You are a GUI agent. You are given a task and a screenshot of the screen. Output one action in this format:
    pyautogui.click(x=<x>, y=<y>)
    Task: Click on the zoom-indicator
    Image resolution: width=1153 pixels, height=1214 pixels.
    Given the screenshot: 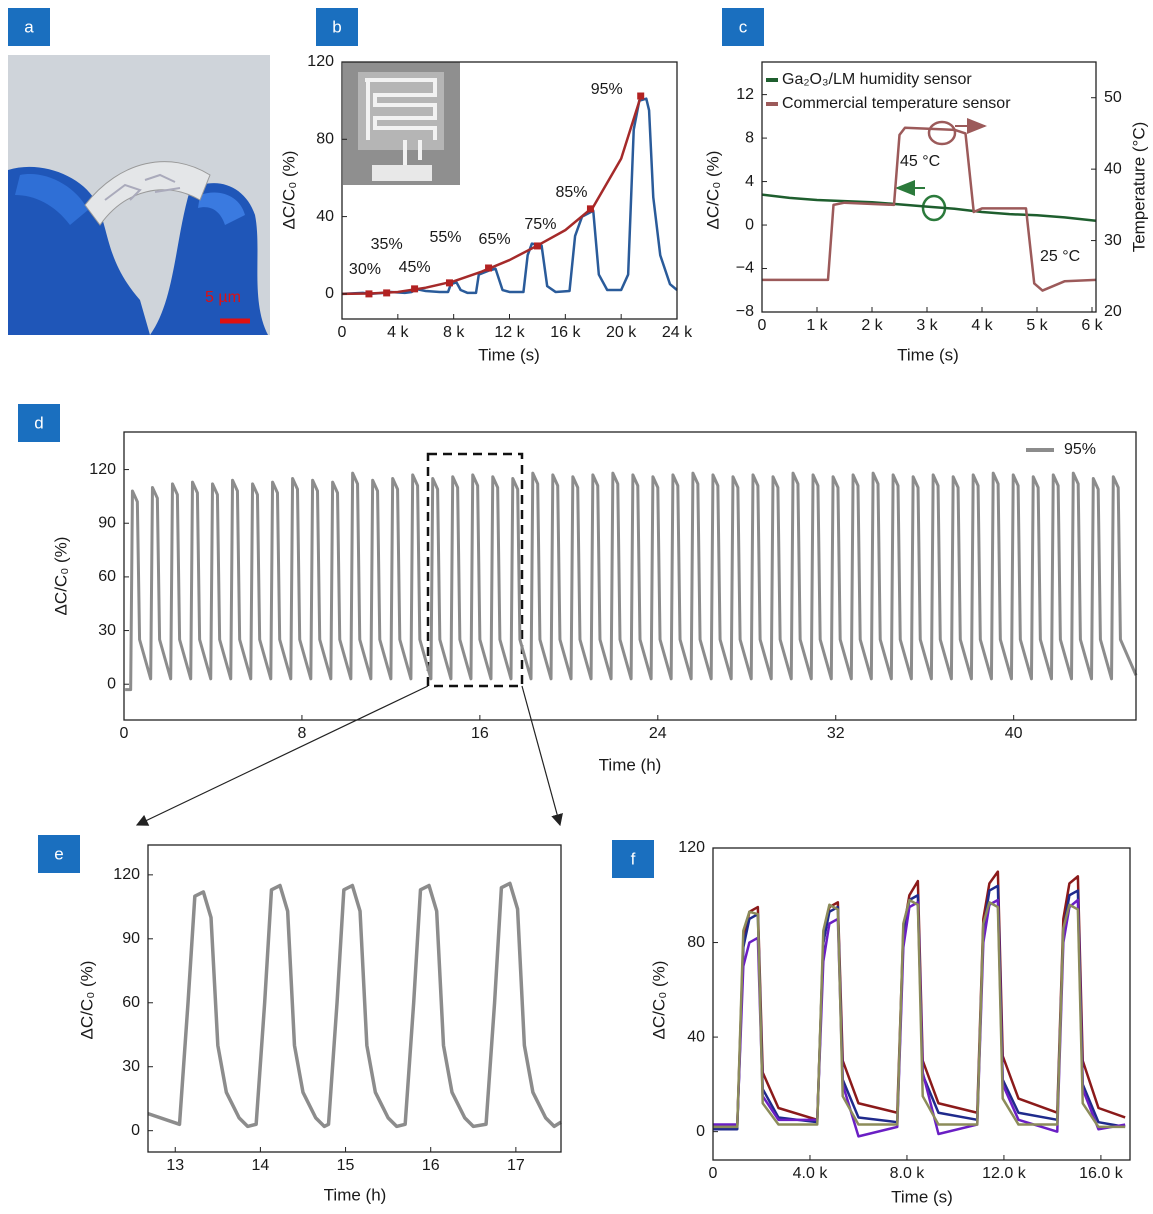 What is the action you would take?
    pyautogui.click(x=349, y=639)
    